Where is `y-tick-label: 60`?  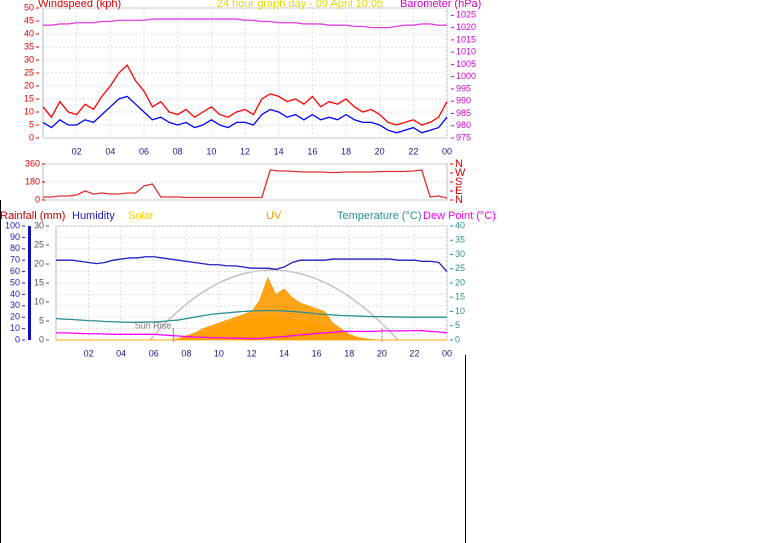 y-tick-label: 60 is located at coordinates (15, 271).